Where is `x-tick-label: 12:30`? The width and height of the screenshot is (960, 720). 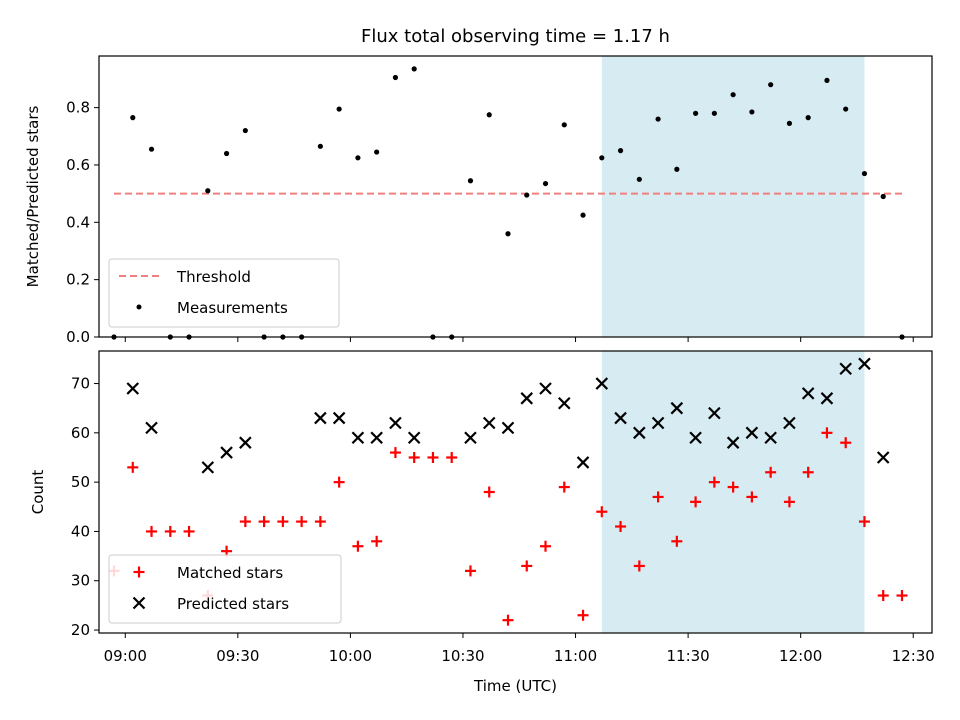
x-tick-label: 12:30 is located at coordinates (913, 656).